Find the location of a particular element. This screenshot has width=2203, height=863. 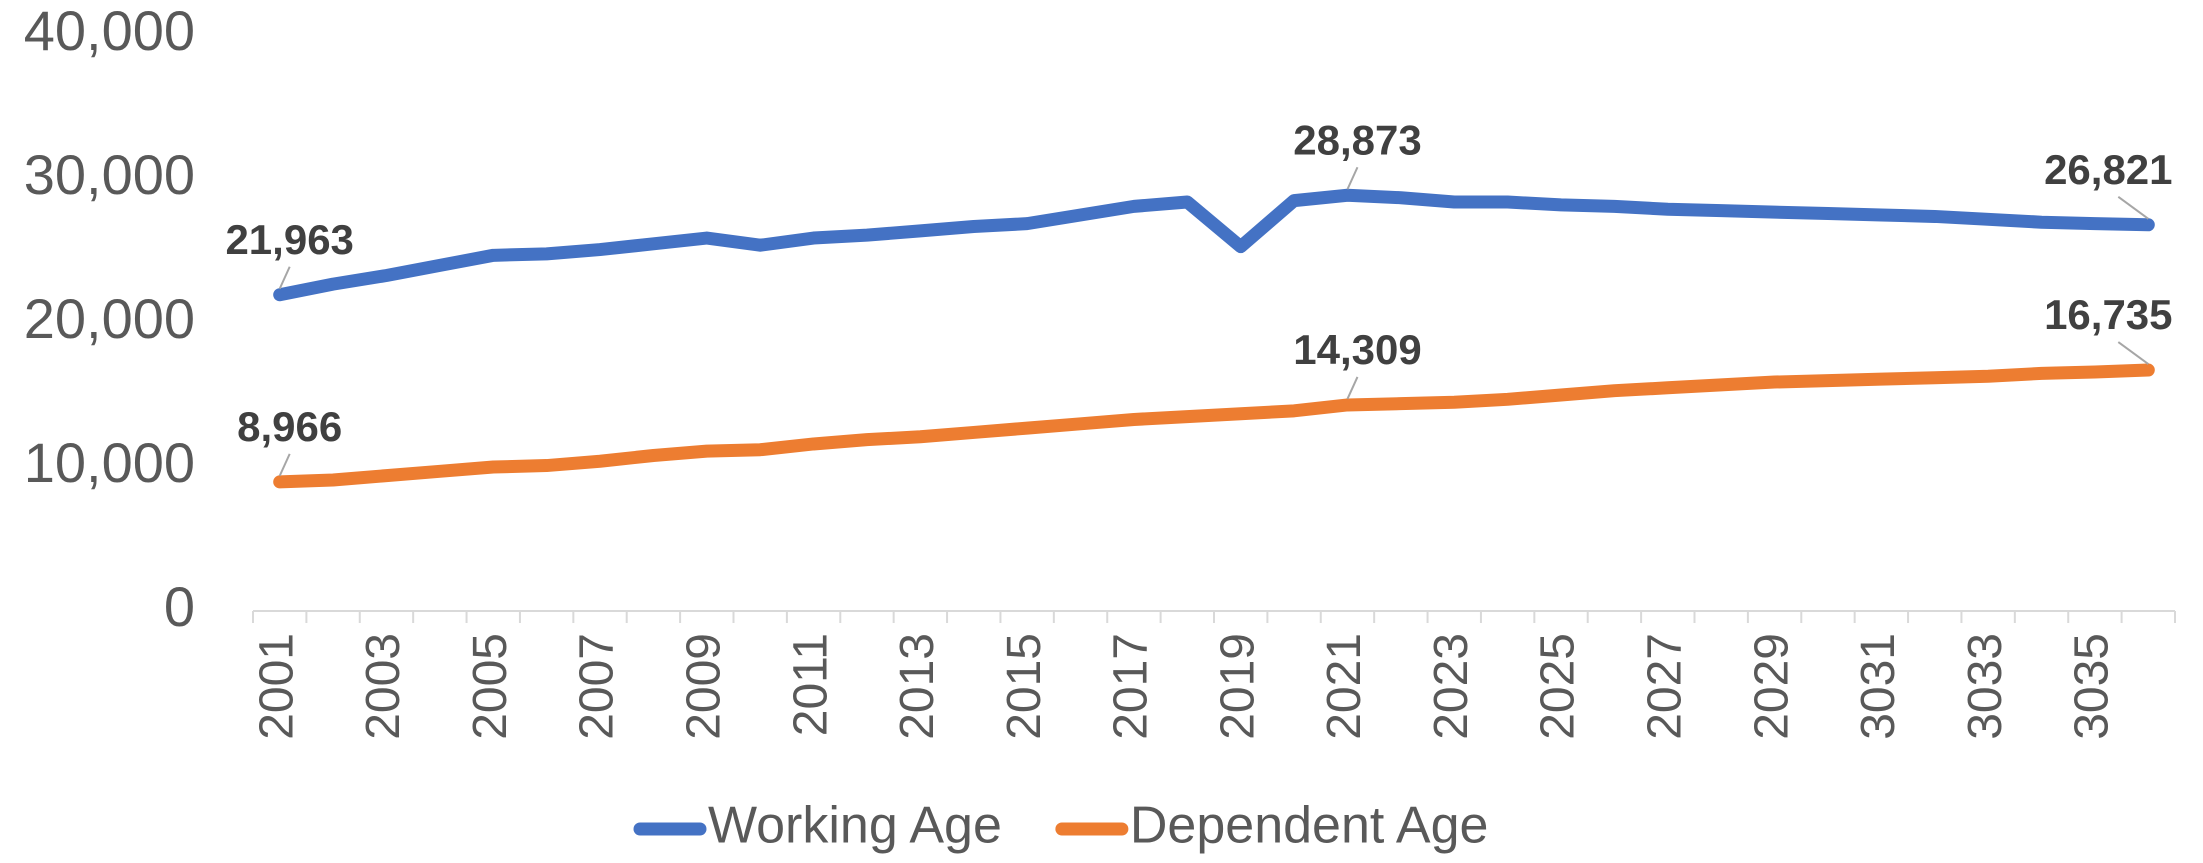

data-label: 21,963 is located at coordinates (289, 239).